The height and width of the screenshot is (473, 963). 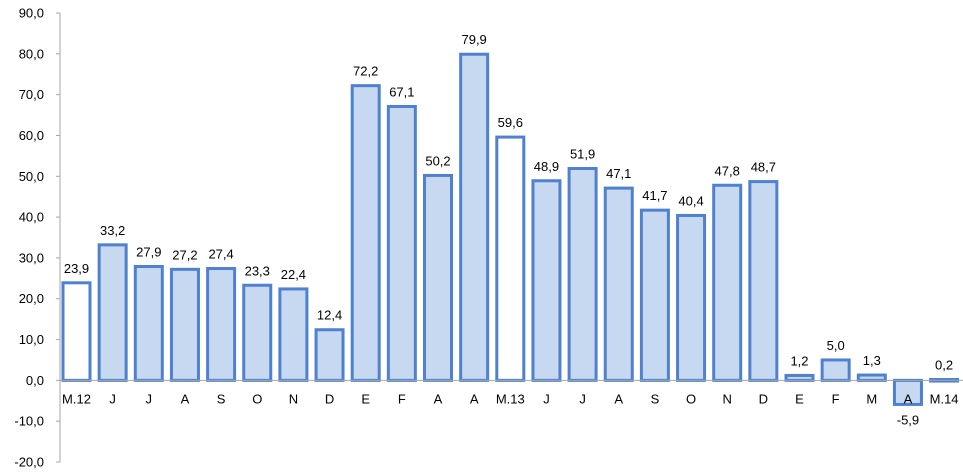 What do you see at coordinates (257, 270) in the screenshot?
I see `data-label: 23,3` at bounding box center [257, 270].